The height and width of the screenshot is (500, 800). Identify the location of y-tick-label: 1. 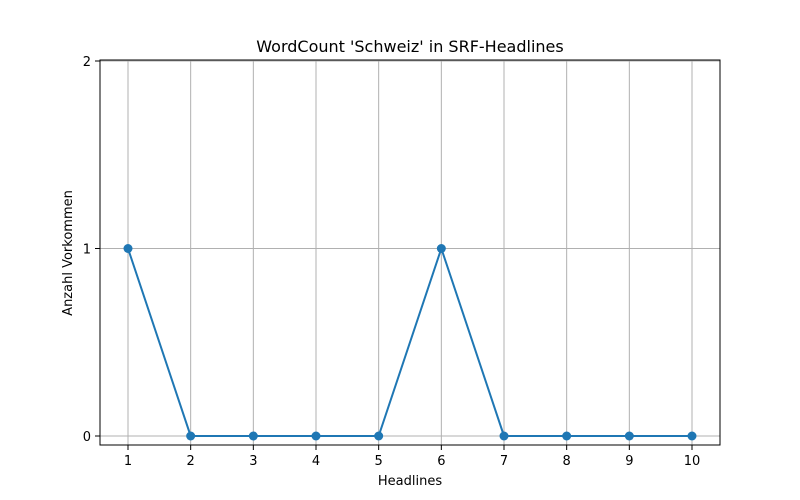
(87, 250).